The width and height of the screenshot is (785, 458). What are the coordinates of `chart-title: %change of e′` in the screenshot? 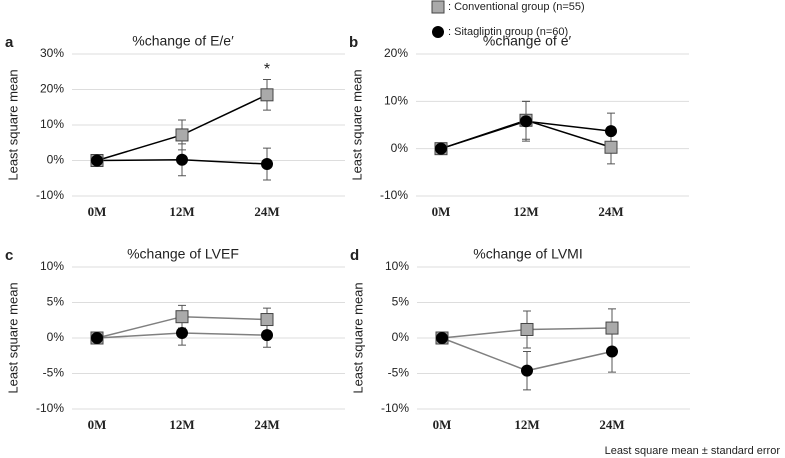 It's located at (527, 41).